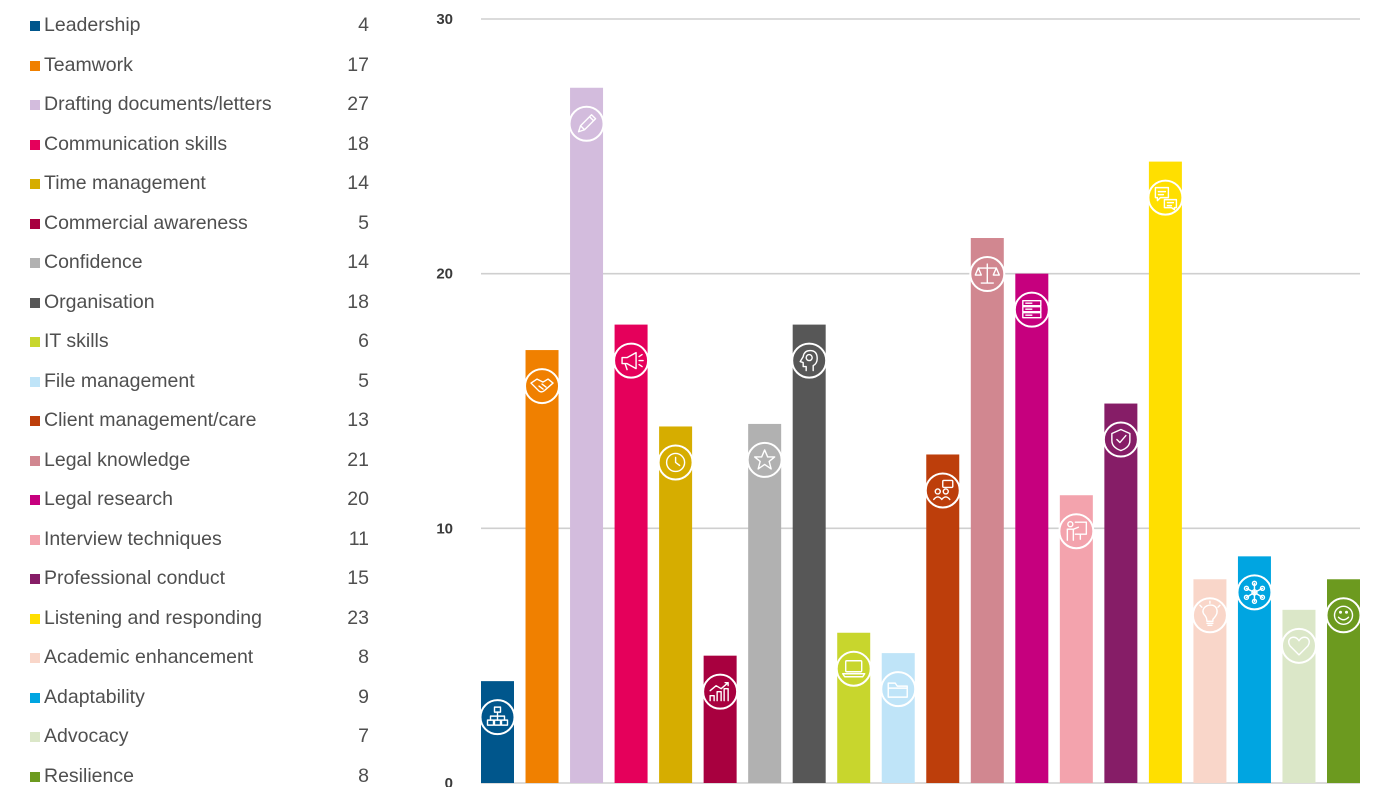 This screenshot has width=1387, height=796. What do you see at coordinates (1032, 310) in the screenshot?
I see `books-icon` at bounding box center [1032, 310].